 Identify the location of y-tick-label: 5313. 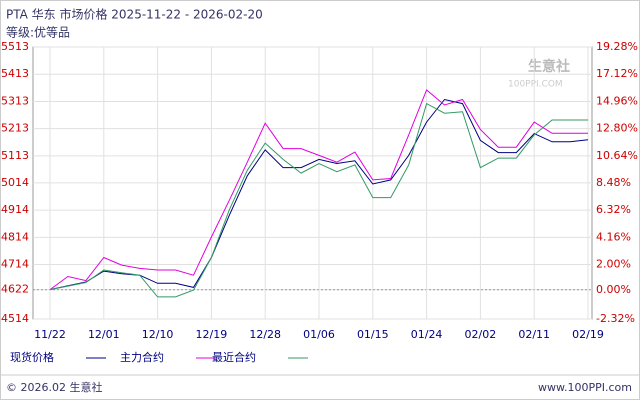
(15, 100).